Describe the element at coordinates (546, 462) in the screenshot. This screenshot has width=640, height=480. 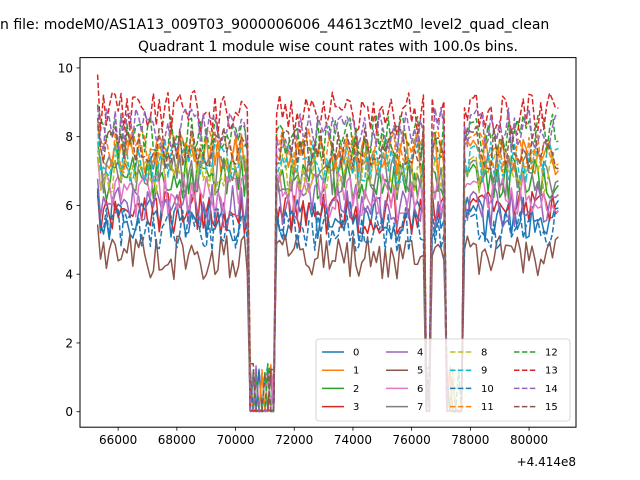
I see `x-axis-offset-label: +4.414e8` at that location.